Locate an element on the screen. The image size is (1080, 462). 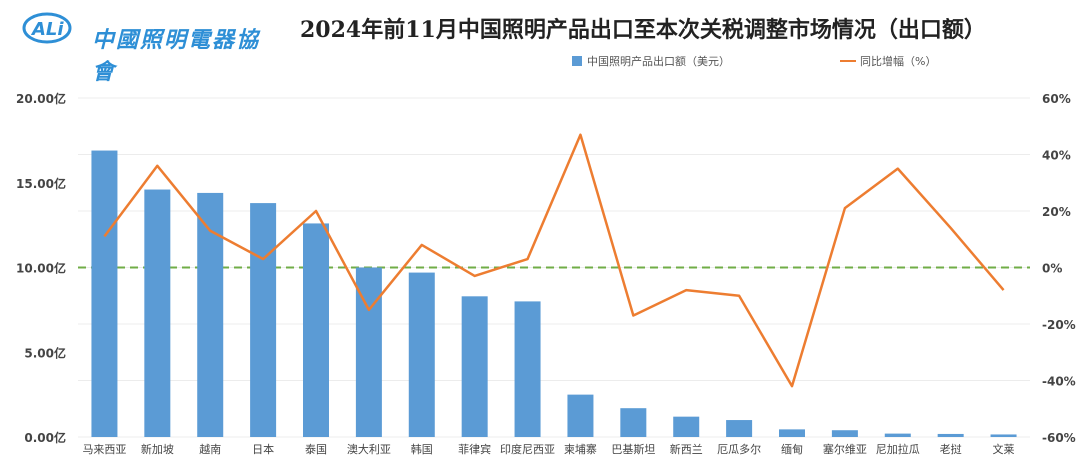
svg-text: ALi is located at coordinates (47, 29).